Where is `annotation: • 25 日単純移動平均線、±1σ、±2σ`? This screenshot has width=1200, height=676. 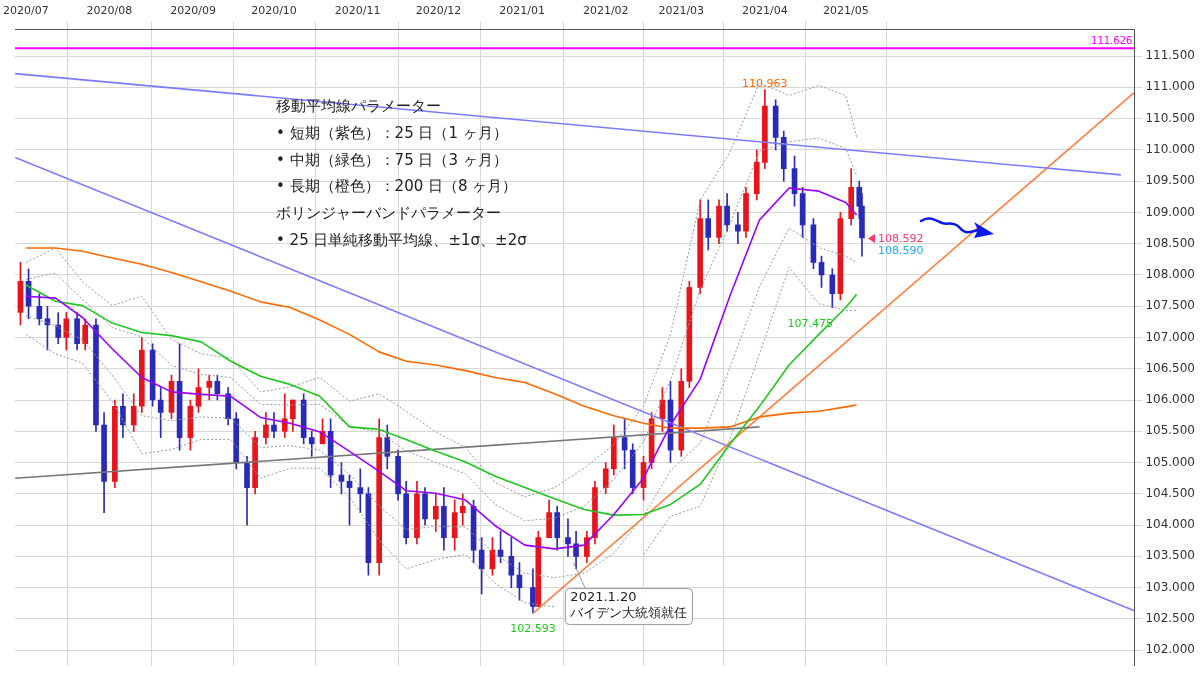
annotation: • 25 日単純移動平均線、±1σ、±2σ is located at coordinates (402, 240).